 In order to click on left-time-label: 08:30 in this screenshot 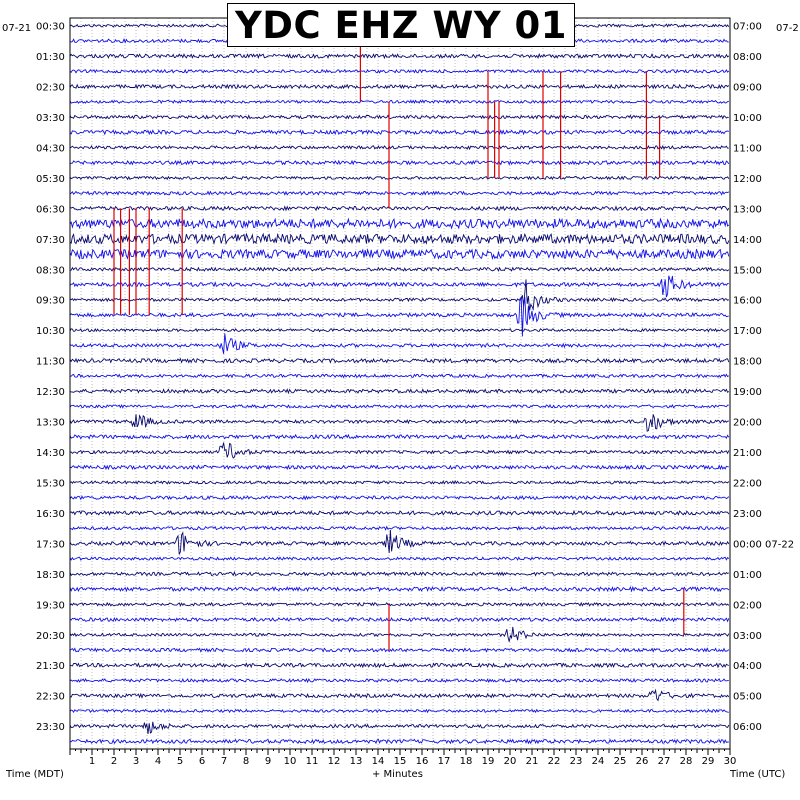, I will do `click(50, 270)`.